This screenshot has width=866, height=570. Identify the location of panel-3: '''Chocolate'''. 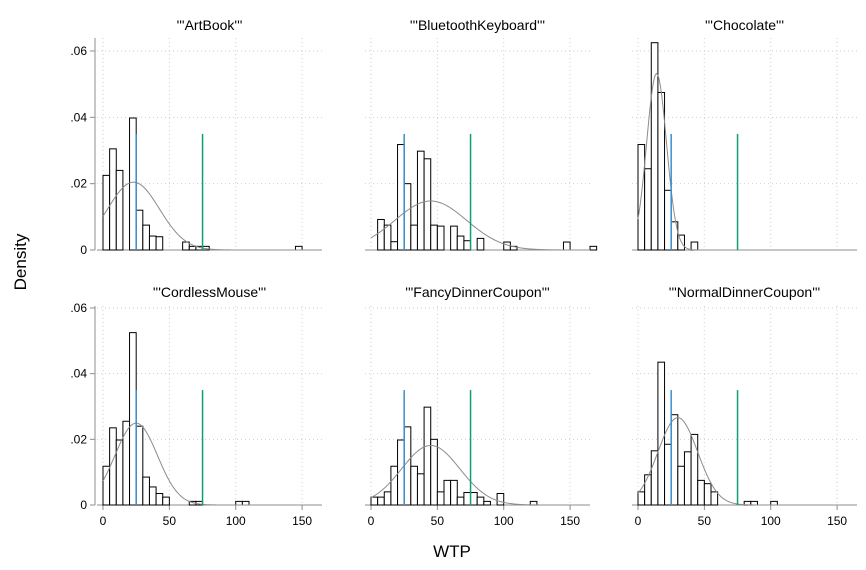
(744, 134).